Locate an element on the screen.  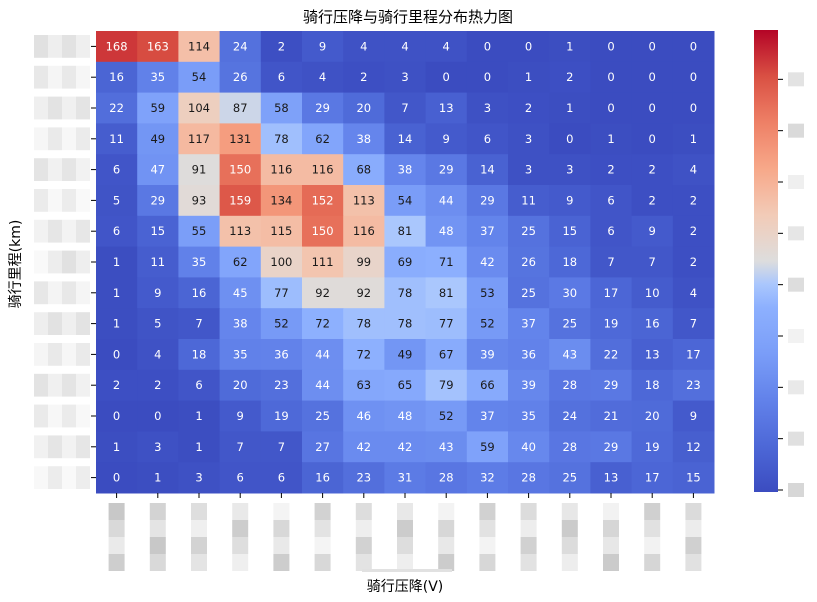
cell-value-label: 16 is located at coordinates (199, 293).